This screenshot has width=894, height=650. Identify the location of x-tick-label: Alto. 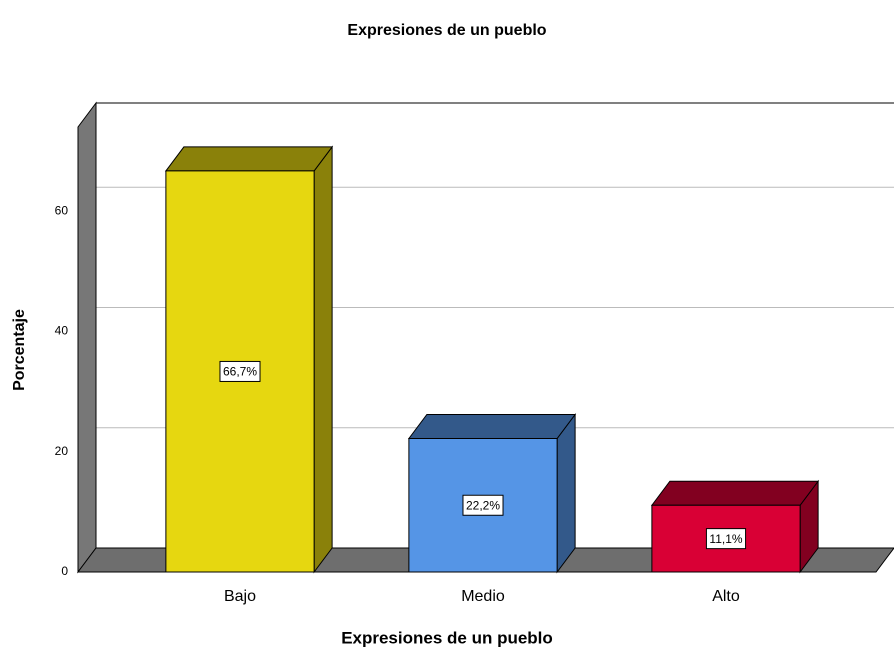
(726, 596).